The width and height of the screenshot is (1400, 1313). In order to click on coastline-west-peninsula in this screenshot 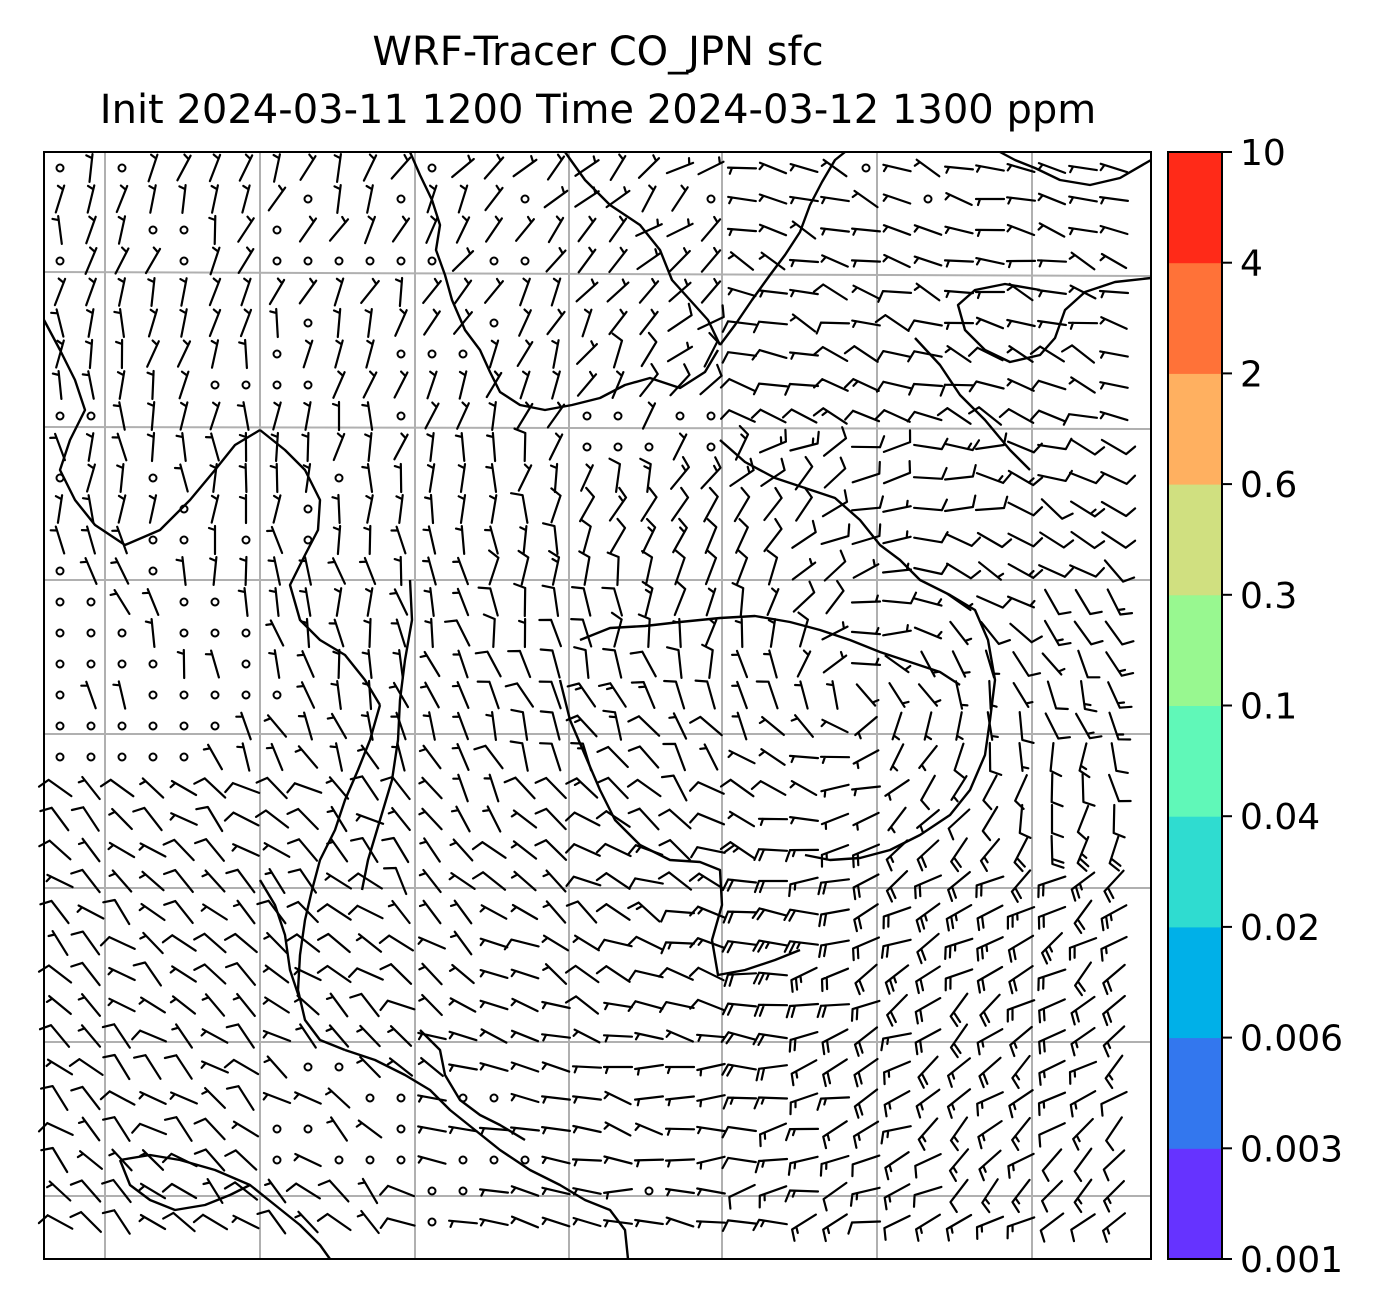, I will do `click(151, 433)`.